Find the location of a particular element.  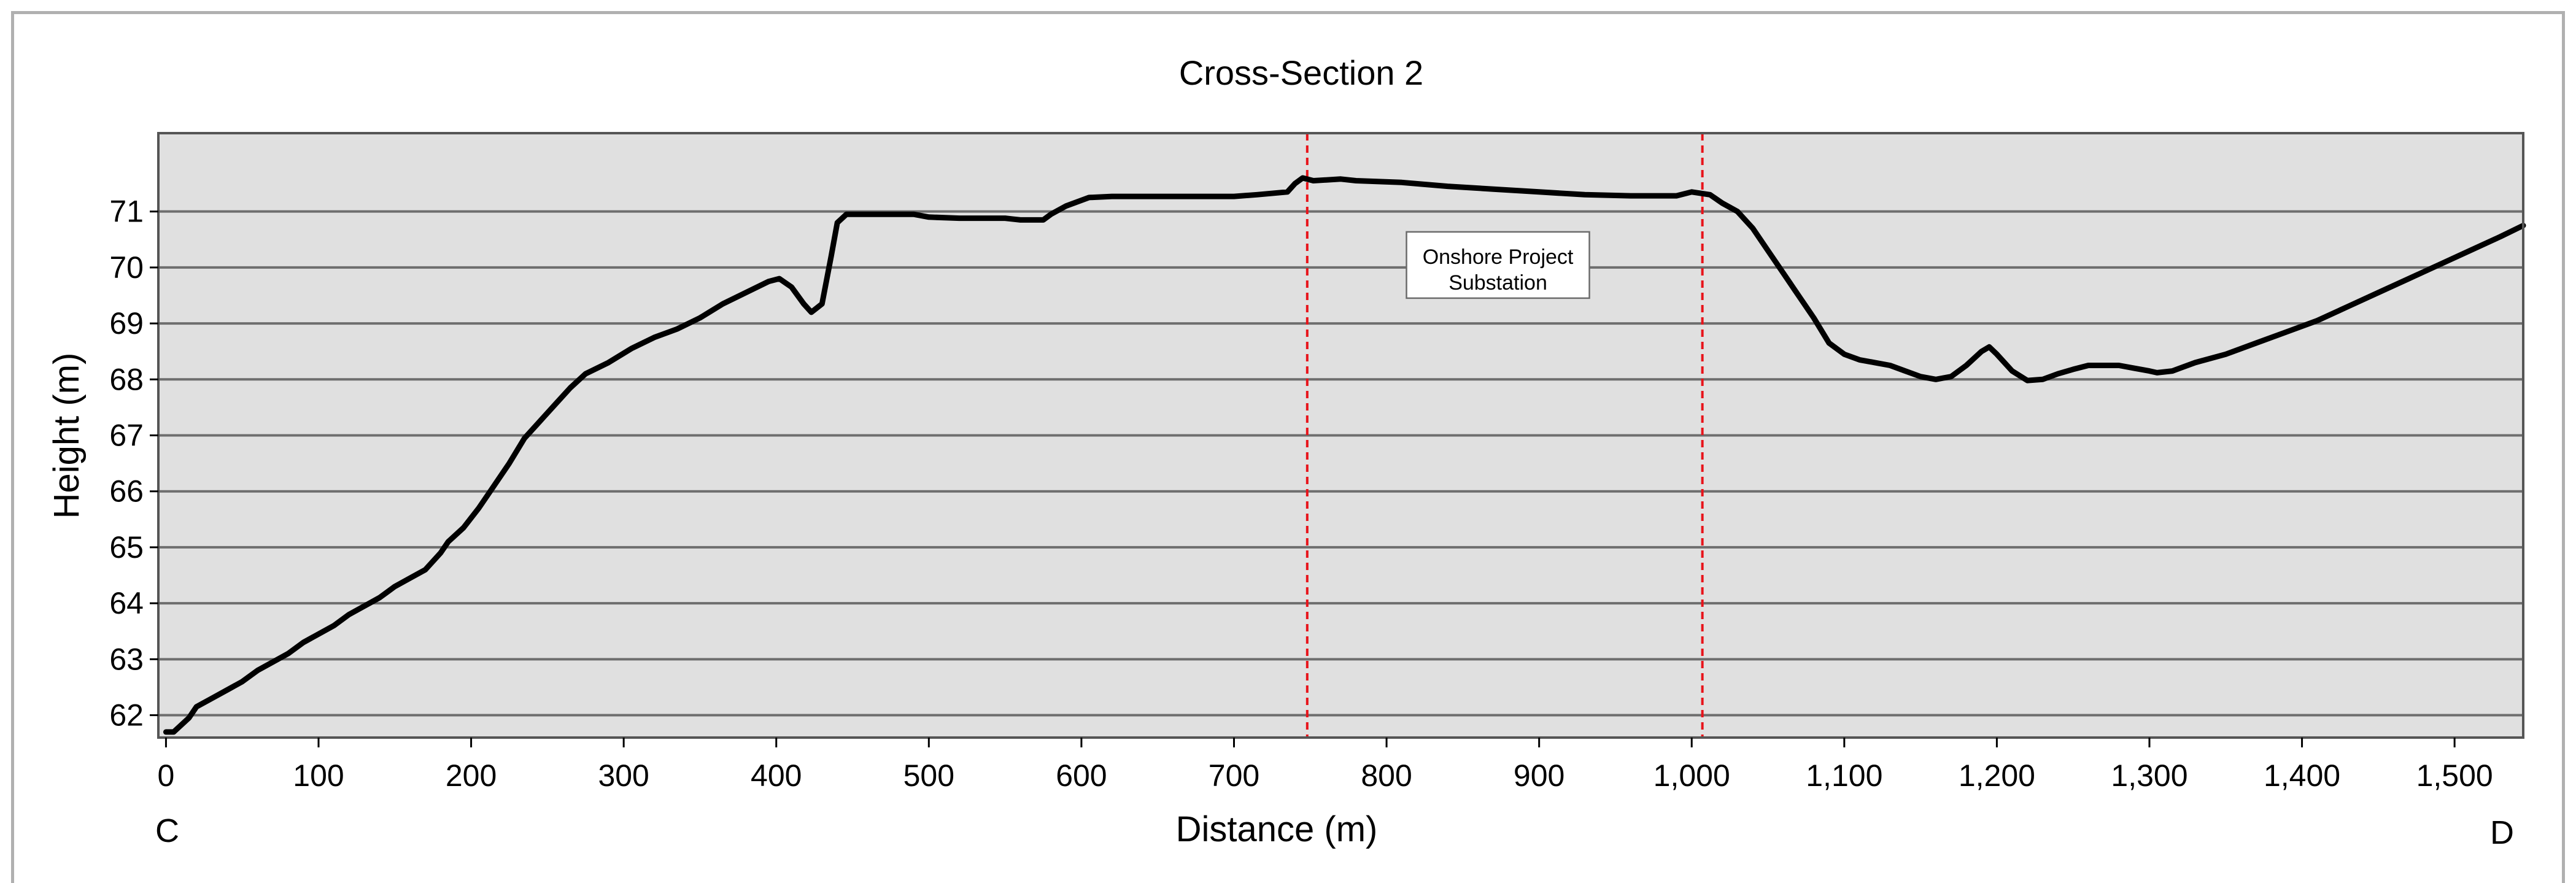

x-tick-label: 500 is located at coordinates (928, 775).